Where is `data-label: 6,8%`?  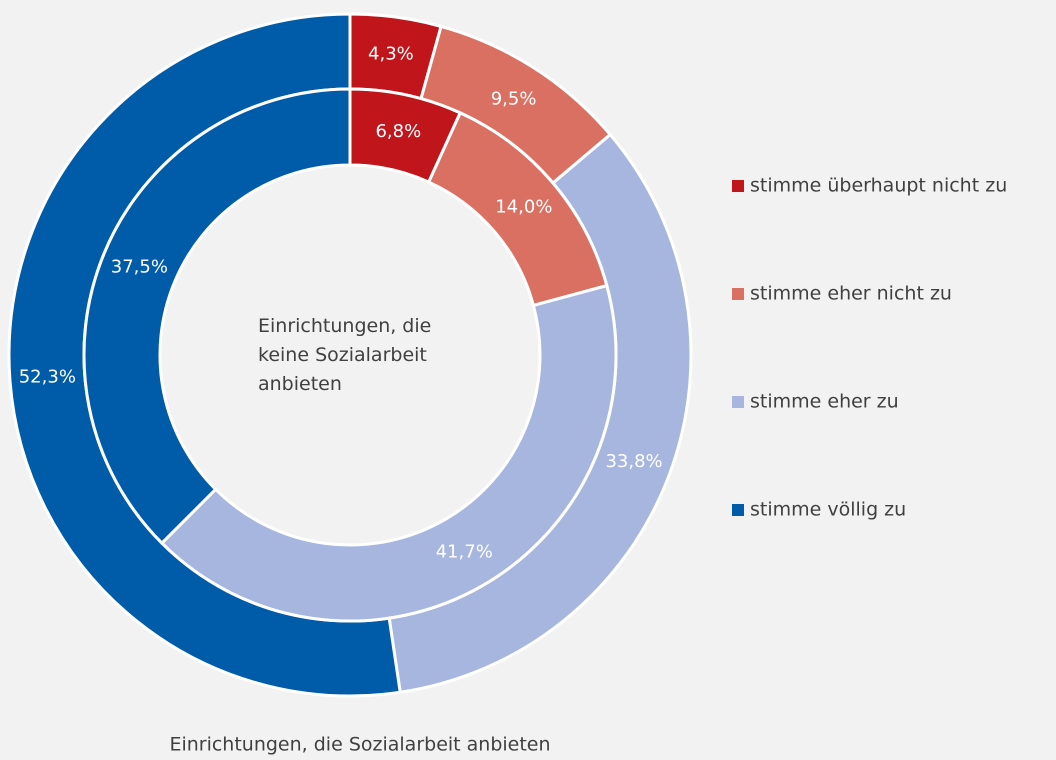 data-label: 6,8% is located at coordinates (398, 131).